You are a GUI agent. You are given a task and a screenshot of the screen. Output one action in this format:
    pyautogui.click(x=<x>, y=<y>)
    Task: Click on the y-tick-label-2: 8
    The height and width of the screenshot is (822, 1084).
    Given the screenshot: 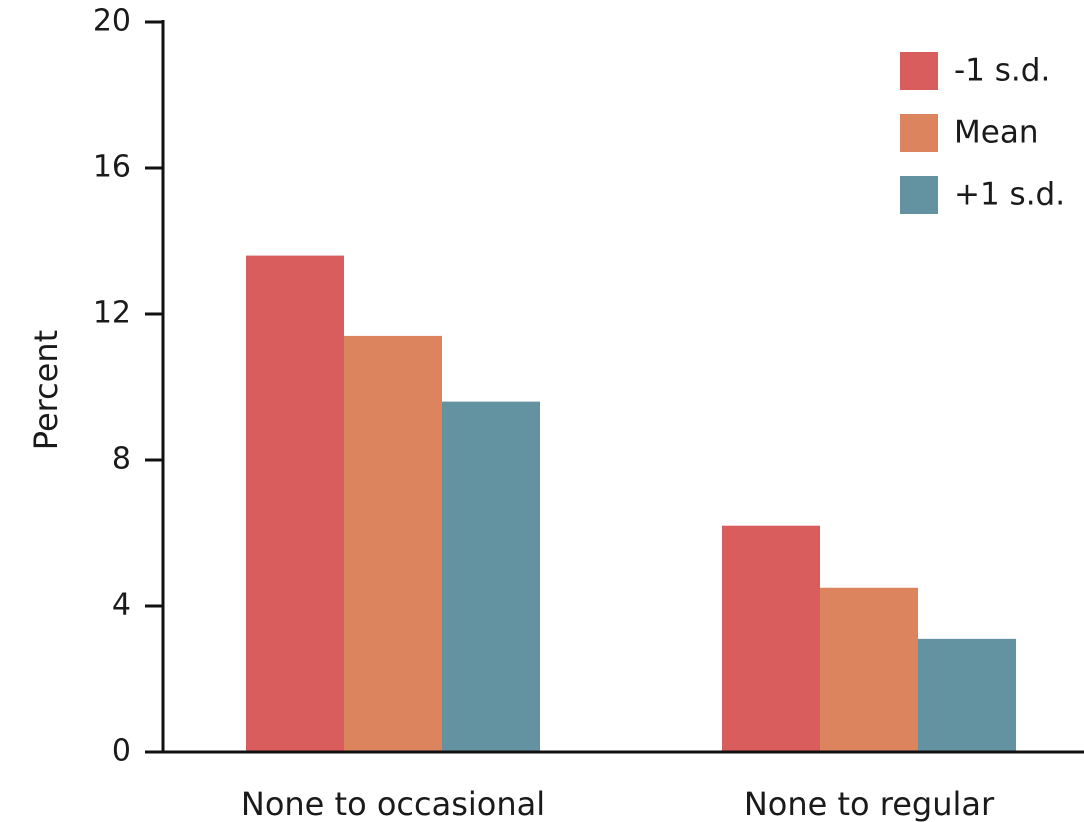 What is the action you would take?
    pyautogui.click(x=121, y=459)
    